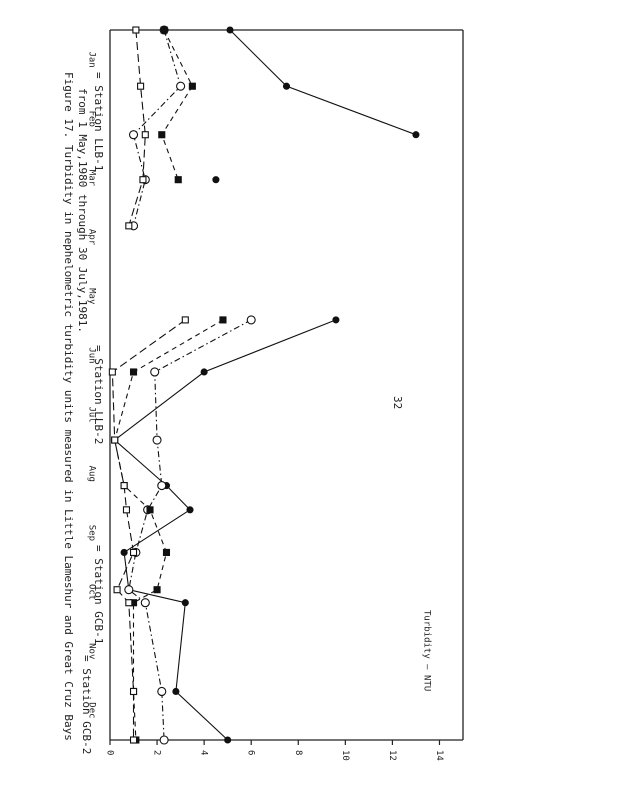 This screenshot has height=801, width=630. I want to click on y-tick-label: 6, so click(251, 752).